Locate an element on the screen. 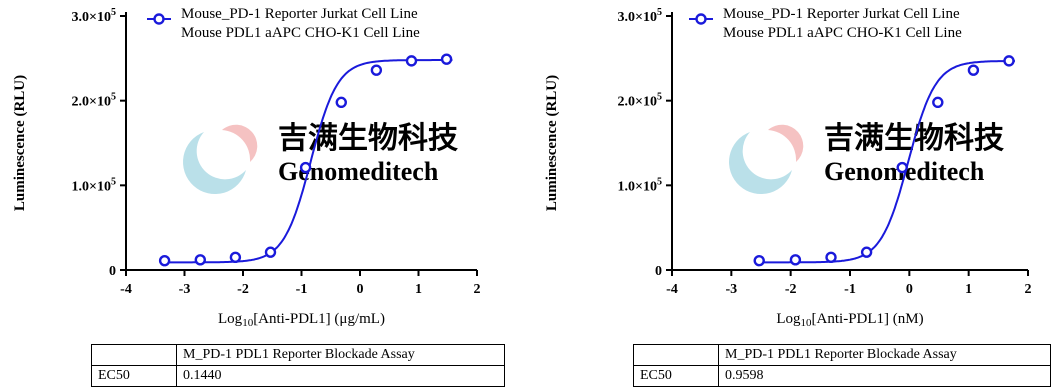 This screenshot has width=1063, height=392. ec50-value-cell: 0.1440 is located at coordinates (340, 376).